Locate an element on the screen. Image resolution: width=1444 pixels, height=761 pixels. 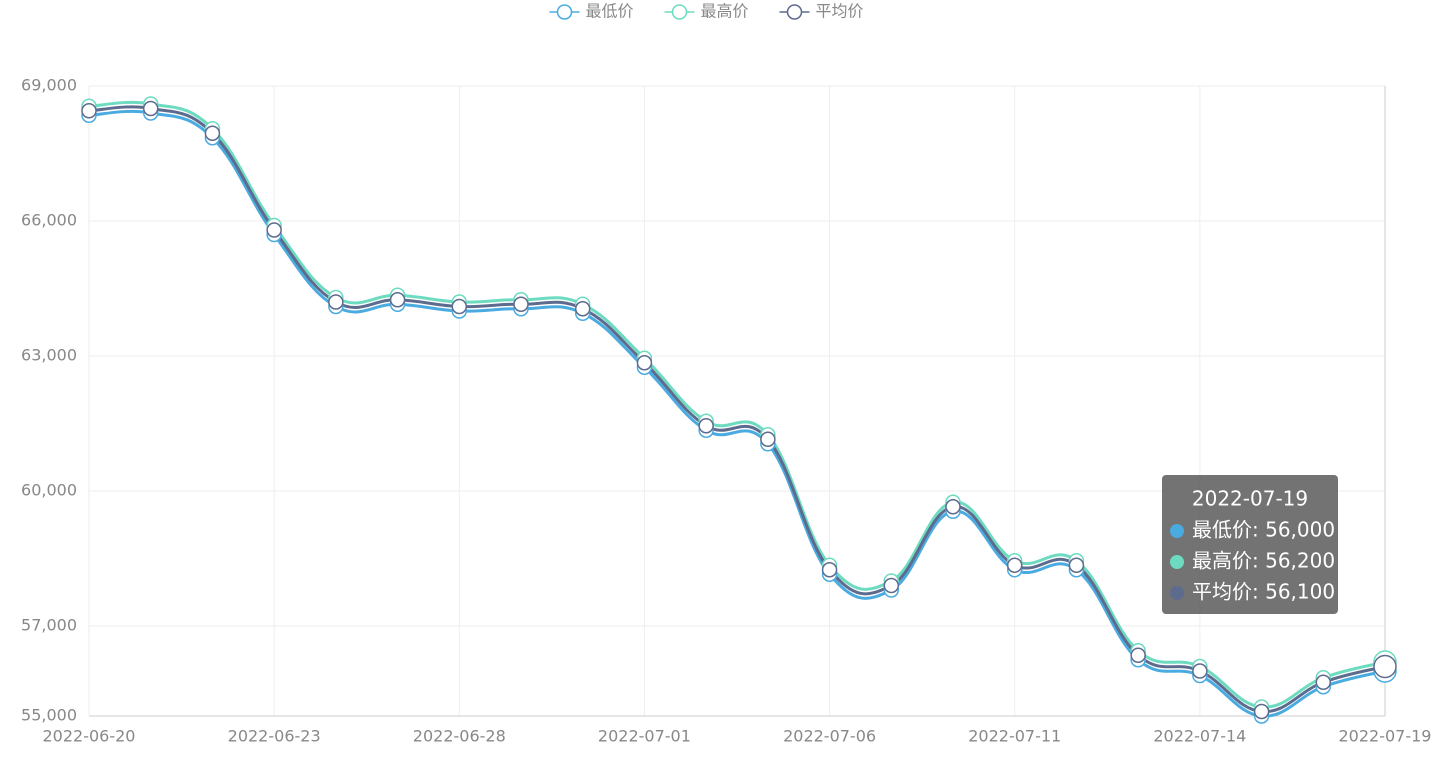
legend-label: 平均价 is located at coordinates (840, 11).